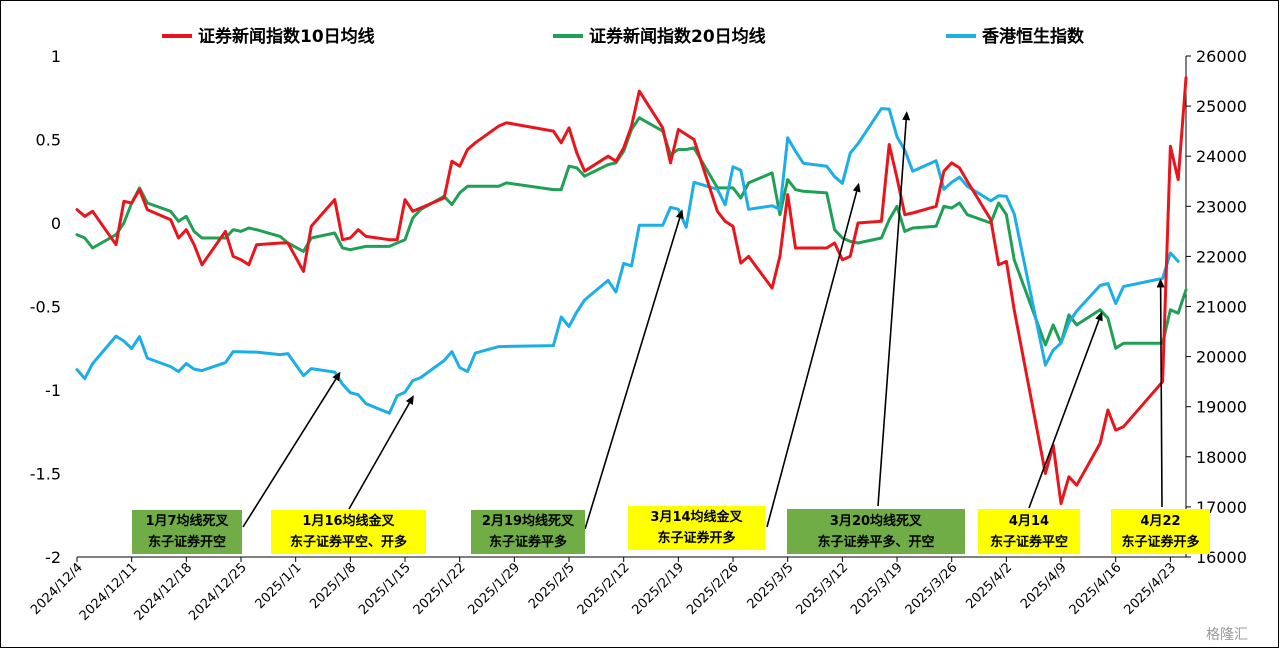  I want to click on annotation-box-4: 3月14均线金叉 东子证券开多, so click(696, 528).